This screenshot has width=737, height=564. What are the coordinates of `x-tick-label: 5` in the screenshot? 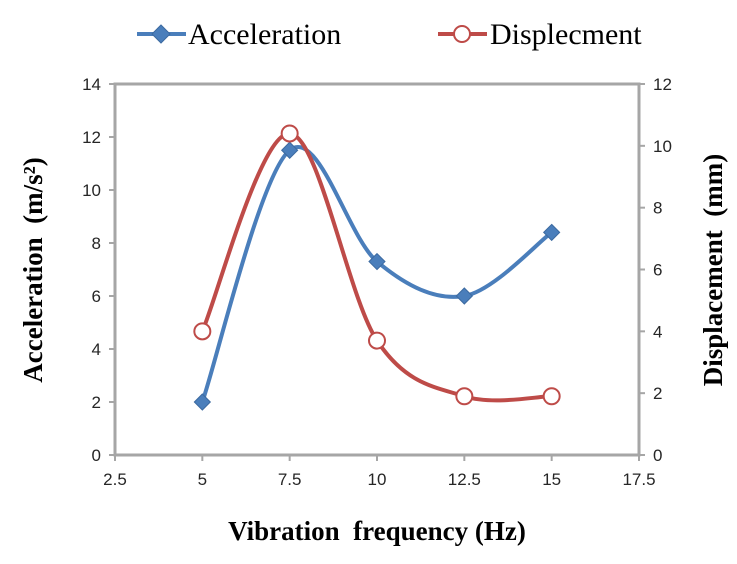 It's located at (202, 479).